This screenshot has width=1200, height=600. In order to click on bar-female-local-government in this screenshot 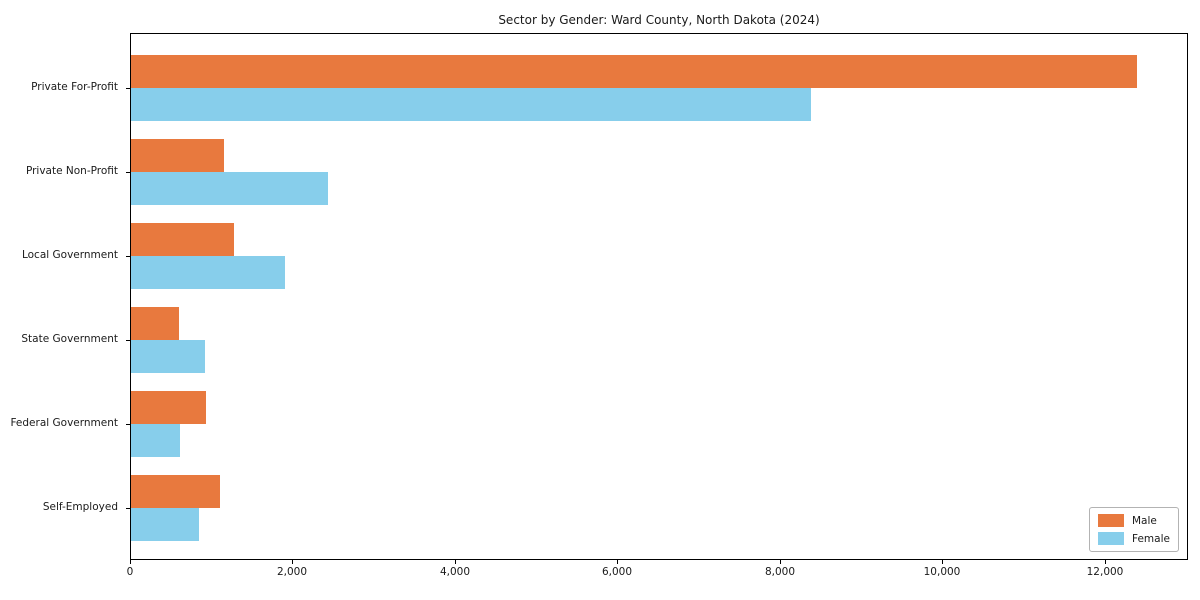, I will do `click(208, 272)`.